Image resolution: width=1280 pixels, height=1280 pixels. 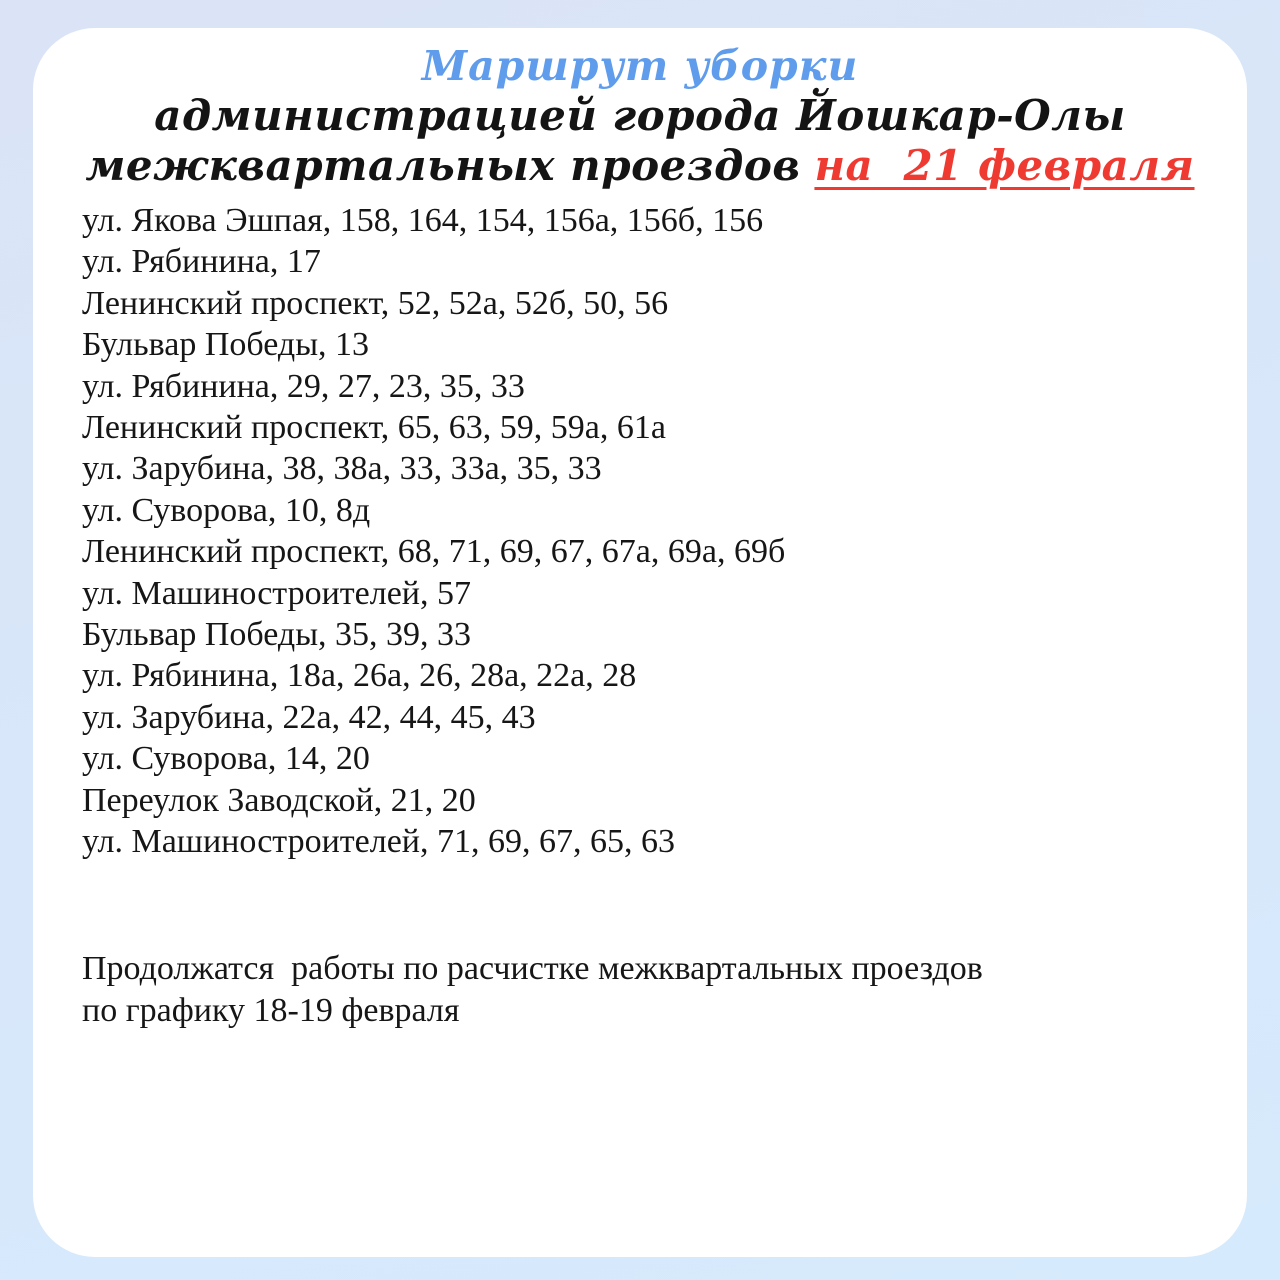 I want to click on route-item: Бульвар Победы, 35, 39, 33, so click(x=277, y=635).